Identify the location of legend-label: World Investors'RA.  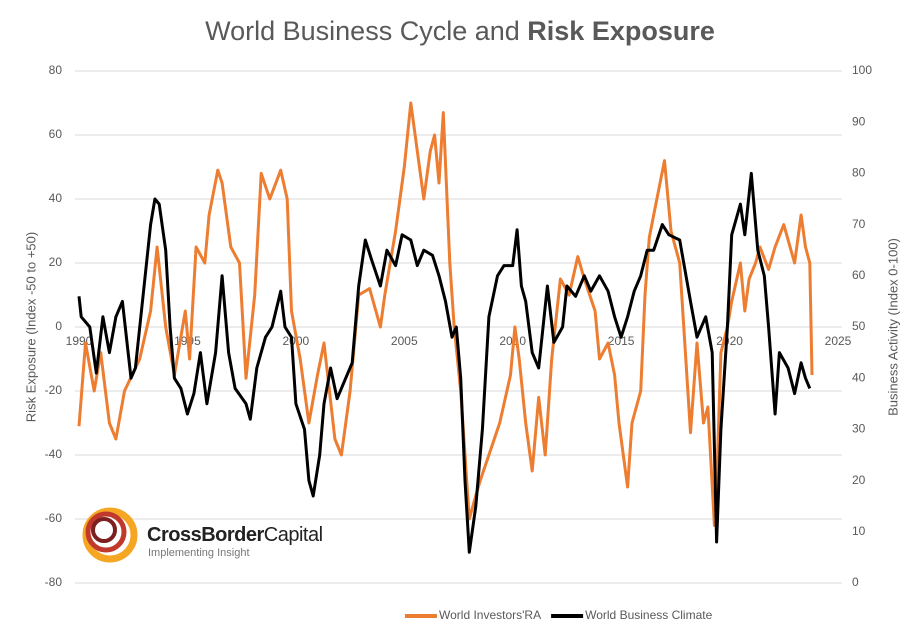
(490, 615).